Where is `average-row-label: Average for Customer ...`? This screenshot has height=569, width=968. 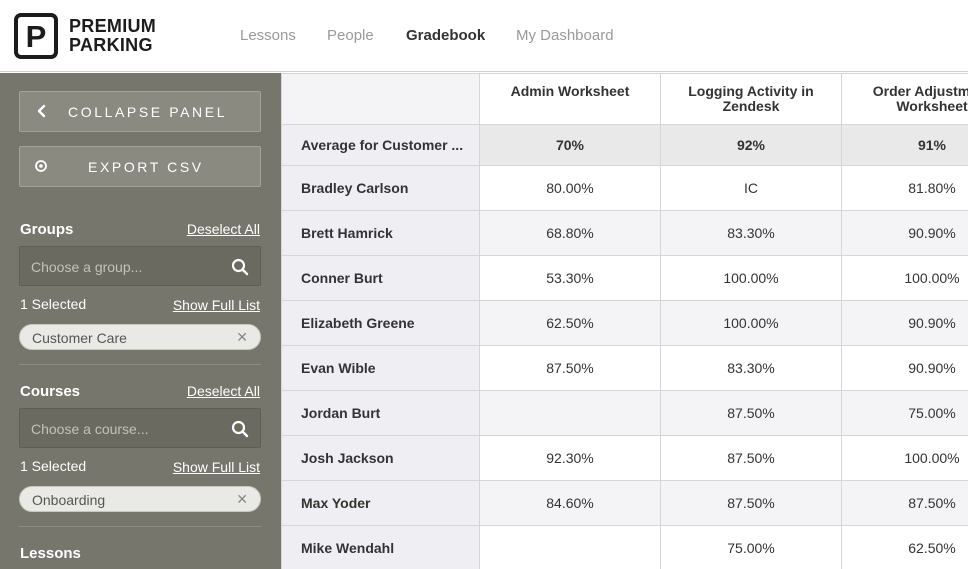
average-row-label: Average for Customer ... is located at coordinates (380, 145).